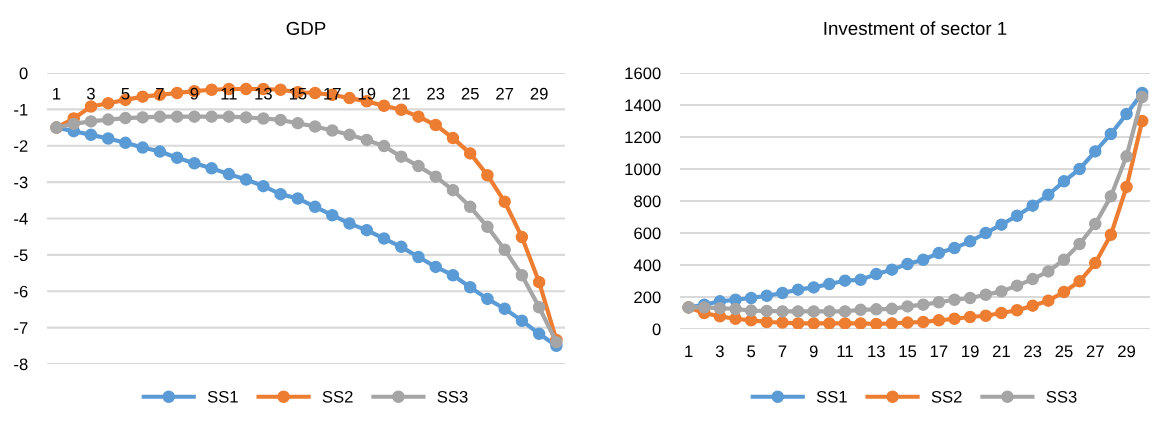  What do you see at coordinates (21, 364) in the screenshot?
I see `y-tick-label: -8` at bounding box center [21, 364].